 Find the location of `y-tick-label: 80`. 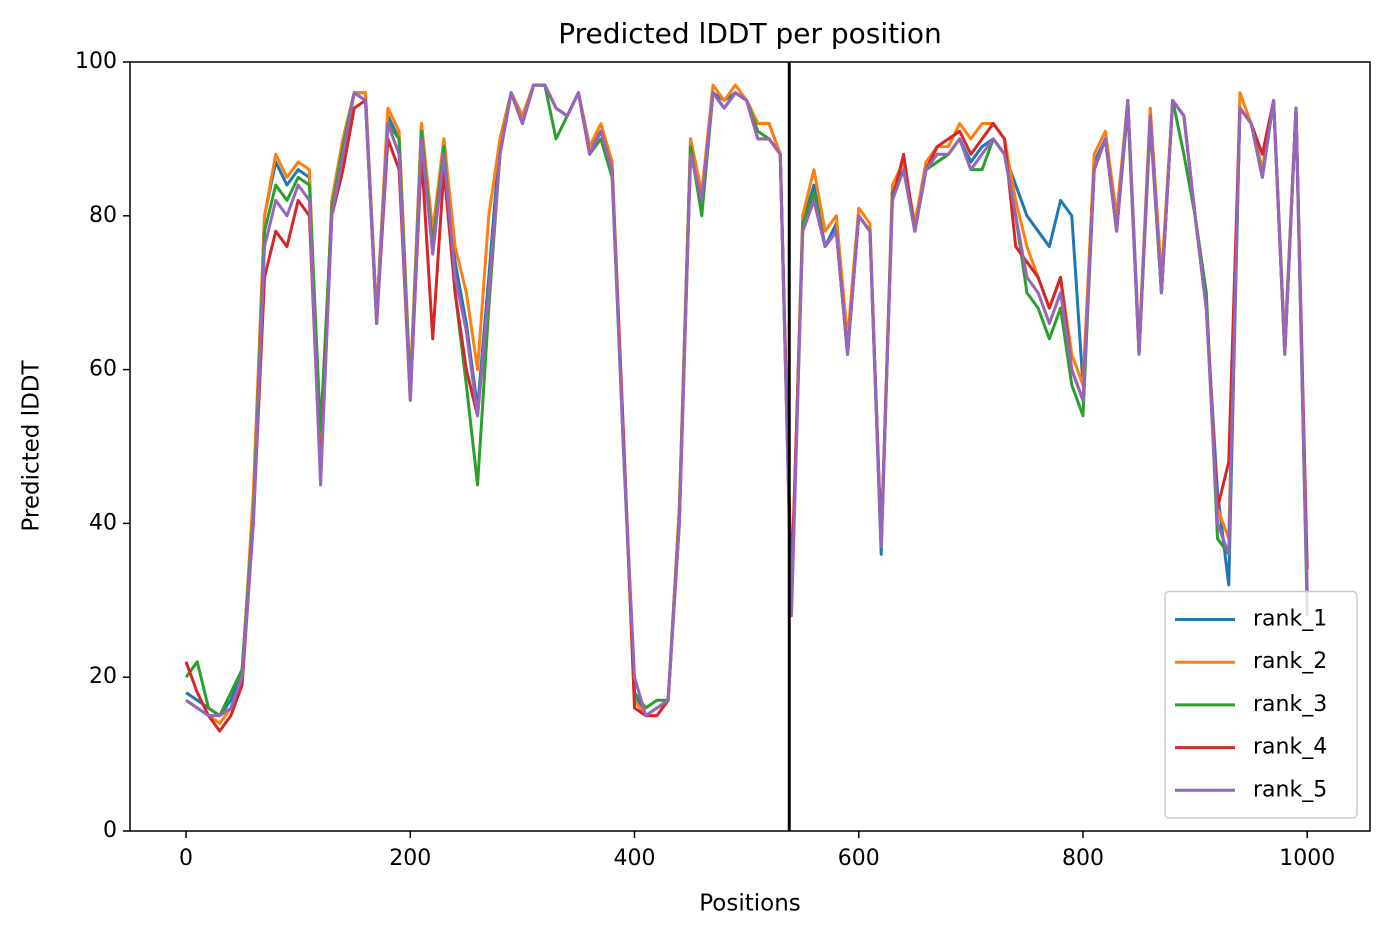

y-tick-label: 80 is located at coordinates (103, 215).